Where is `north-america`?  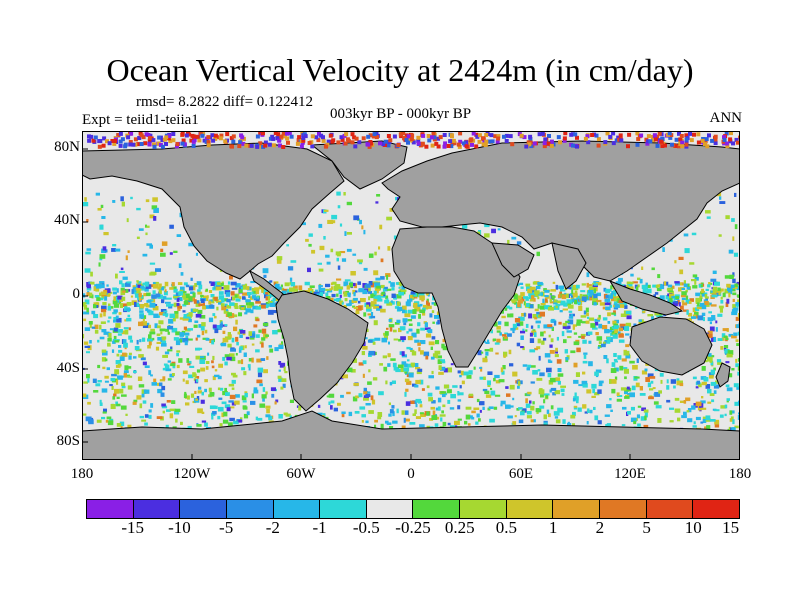 north-america is located at coordinates (213, 211).